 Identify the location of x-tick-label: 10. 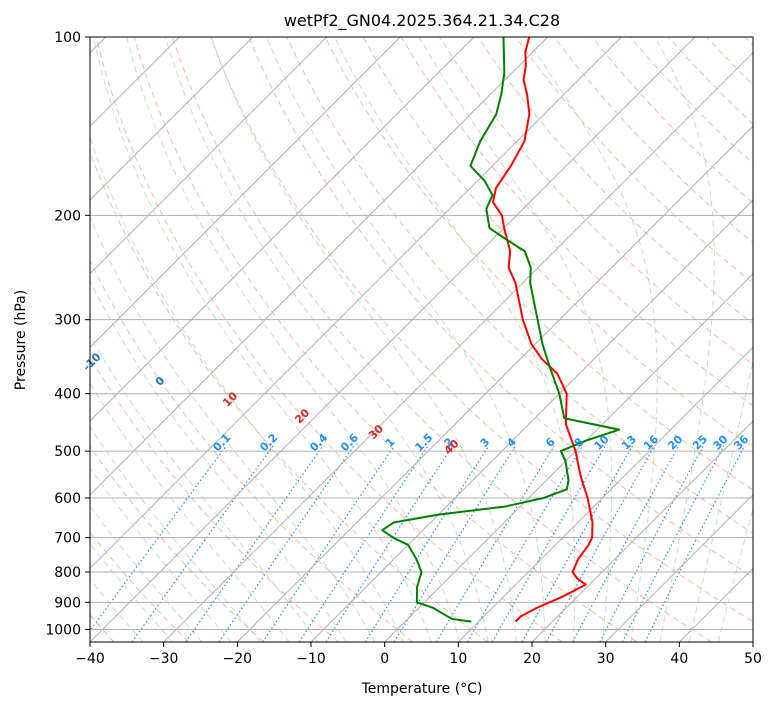
(458, 659).